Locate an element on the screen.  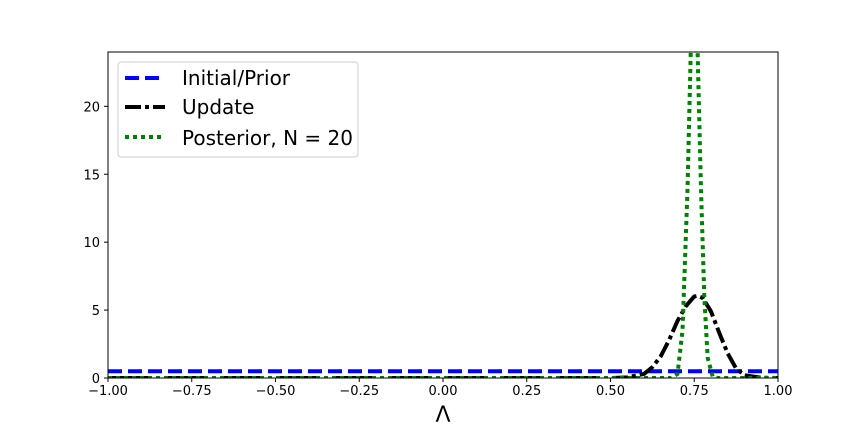
x-tick-label: −1.00 is located at coordinates (108, 391).